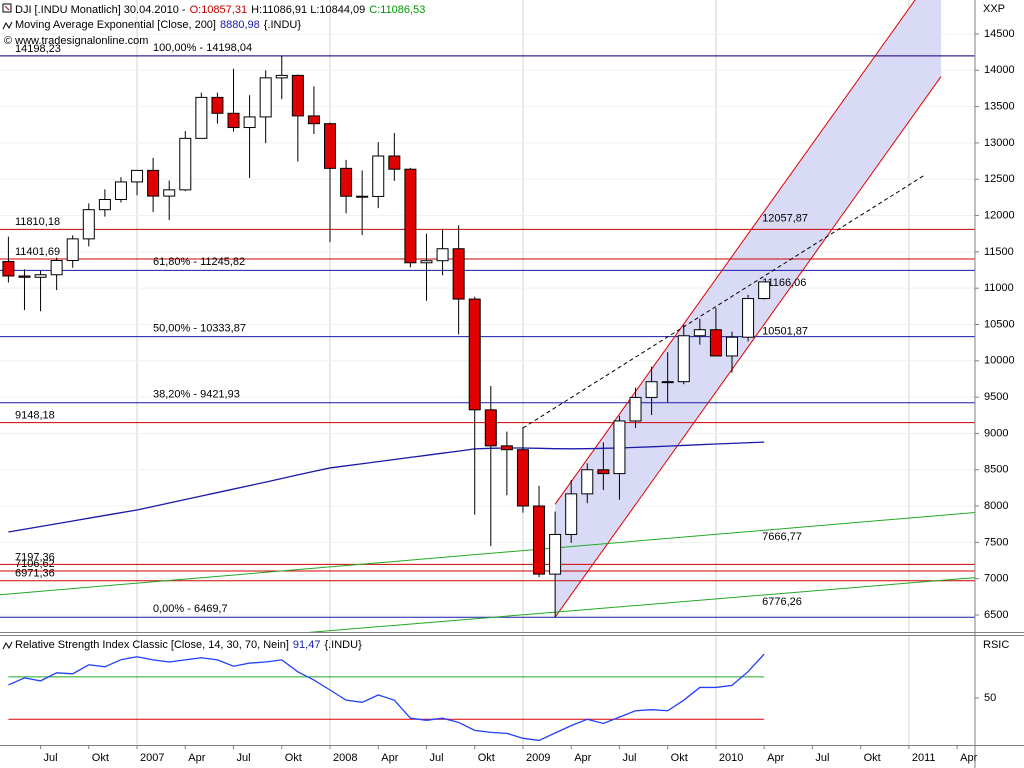  Describe the element at coordinates (785, 331) in the screenshot. I see `trendline-label: 10501,87` at that location.